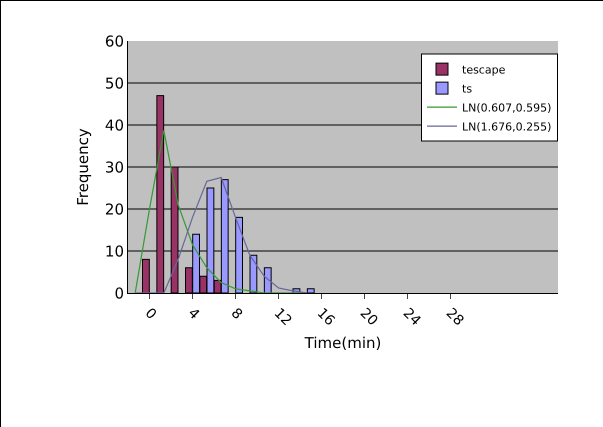  I want to click on y-tick-label: 0, so click(119, 293).